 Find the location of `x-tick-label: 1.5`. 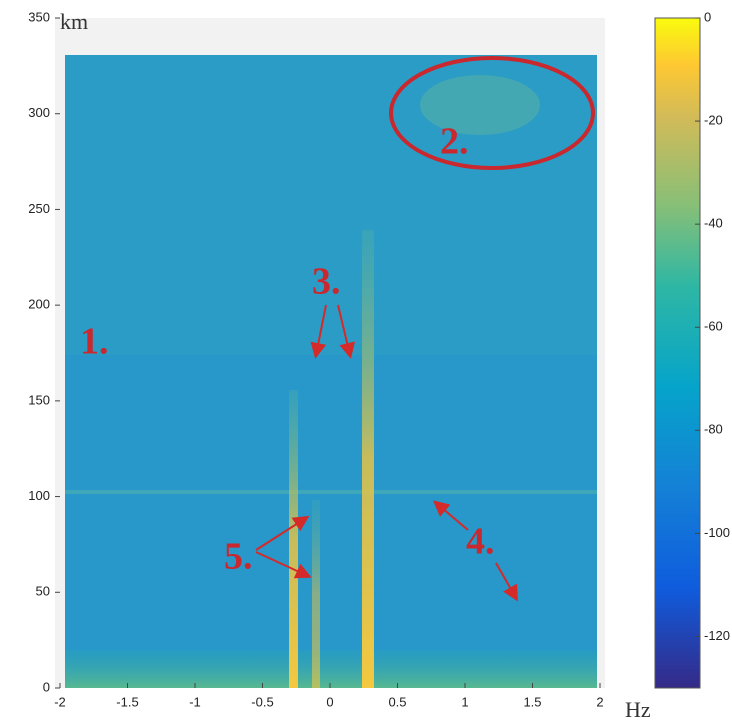

x-tick-label: 1.5 is located at coordinates (532, 701).